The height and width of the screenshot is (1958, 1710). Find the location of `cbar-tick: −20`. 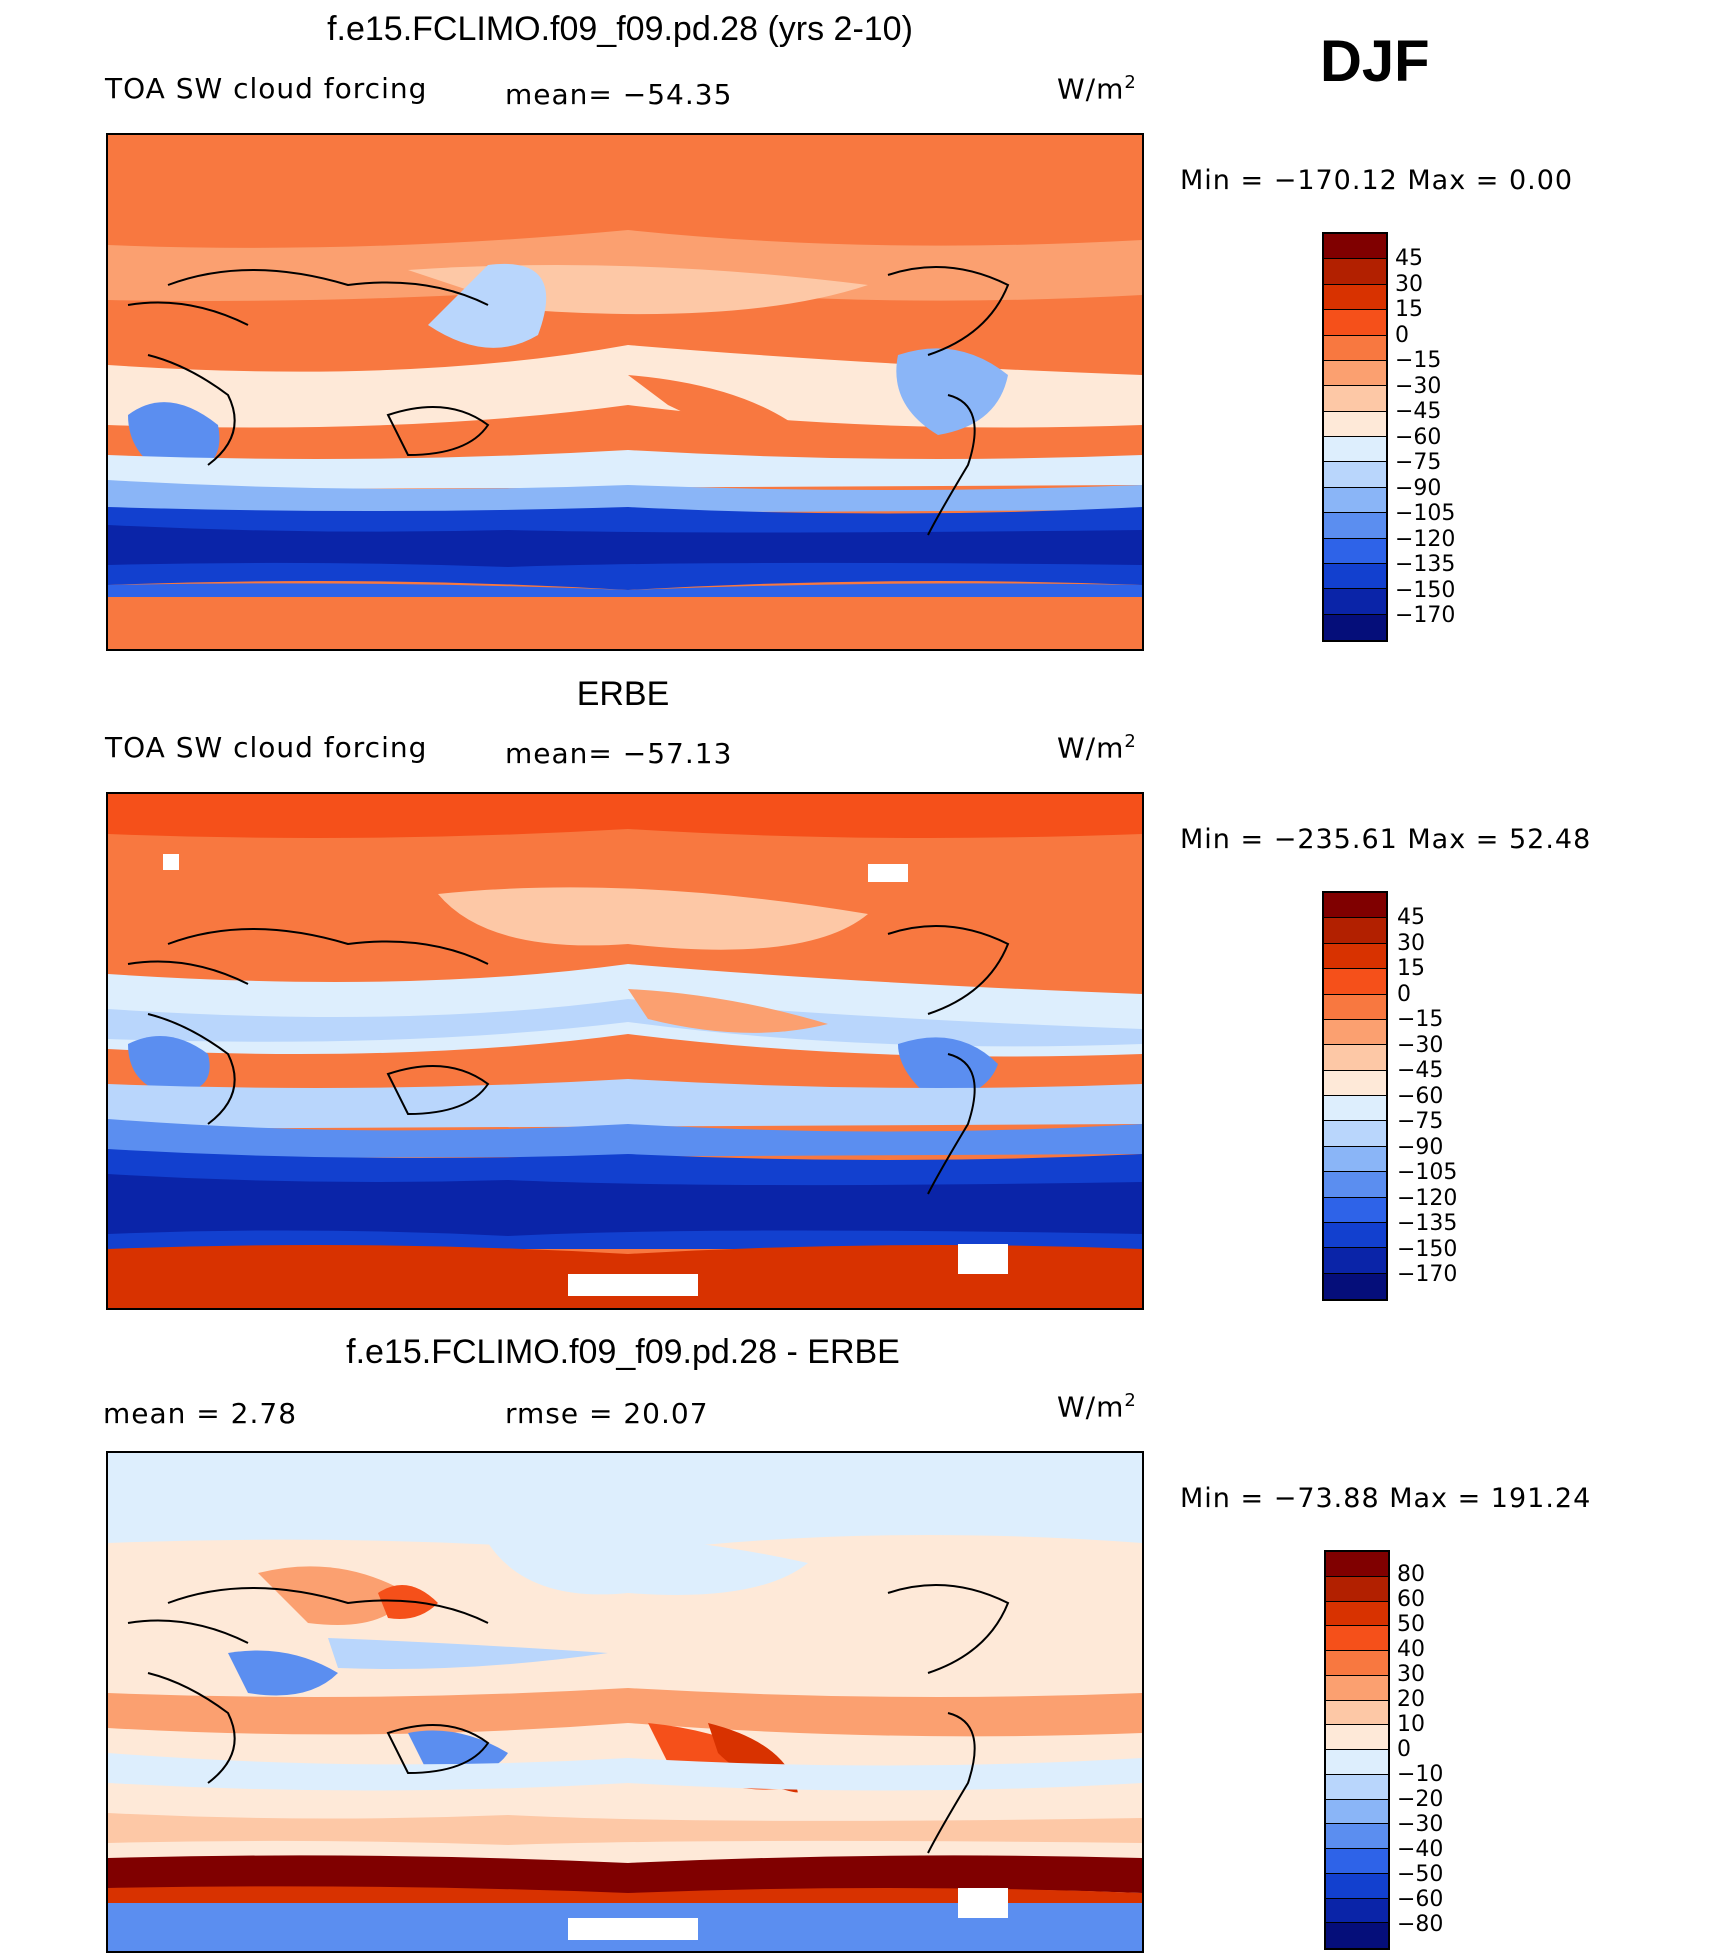

cbar-tick: −20 is located at coordinates (1420, 1799).